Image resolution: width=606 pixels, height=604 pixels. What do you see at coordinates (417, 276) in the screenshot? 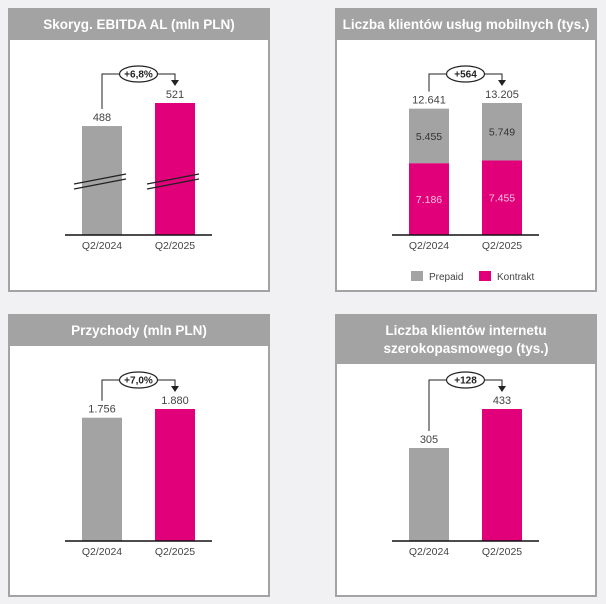
I see `legend-swatch-prepaid` at bounding box center [417, 276].